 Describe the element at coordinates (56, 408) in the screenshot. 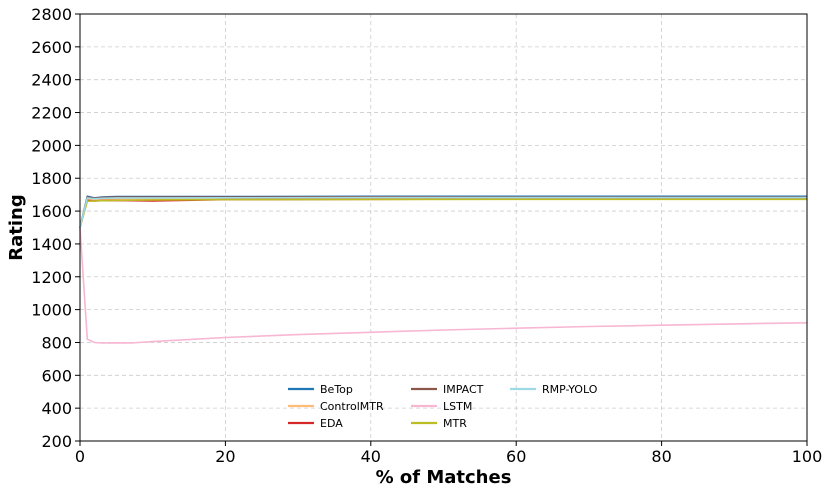

I see `y-tick-label: 400` at that location.